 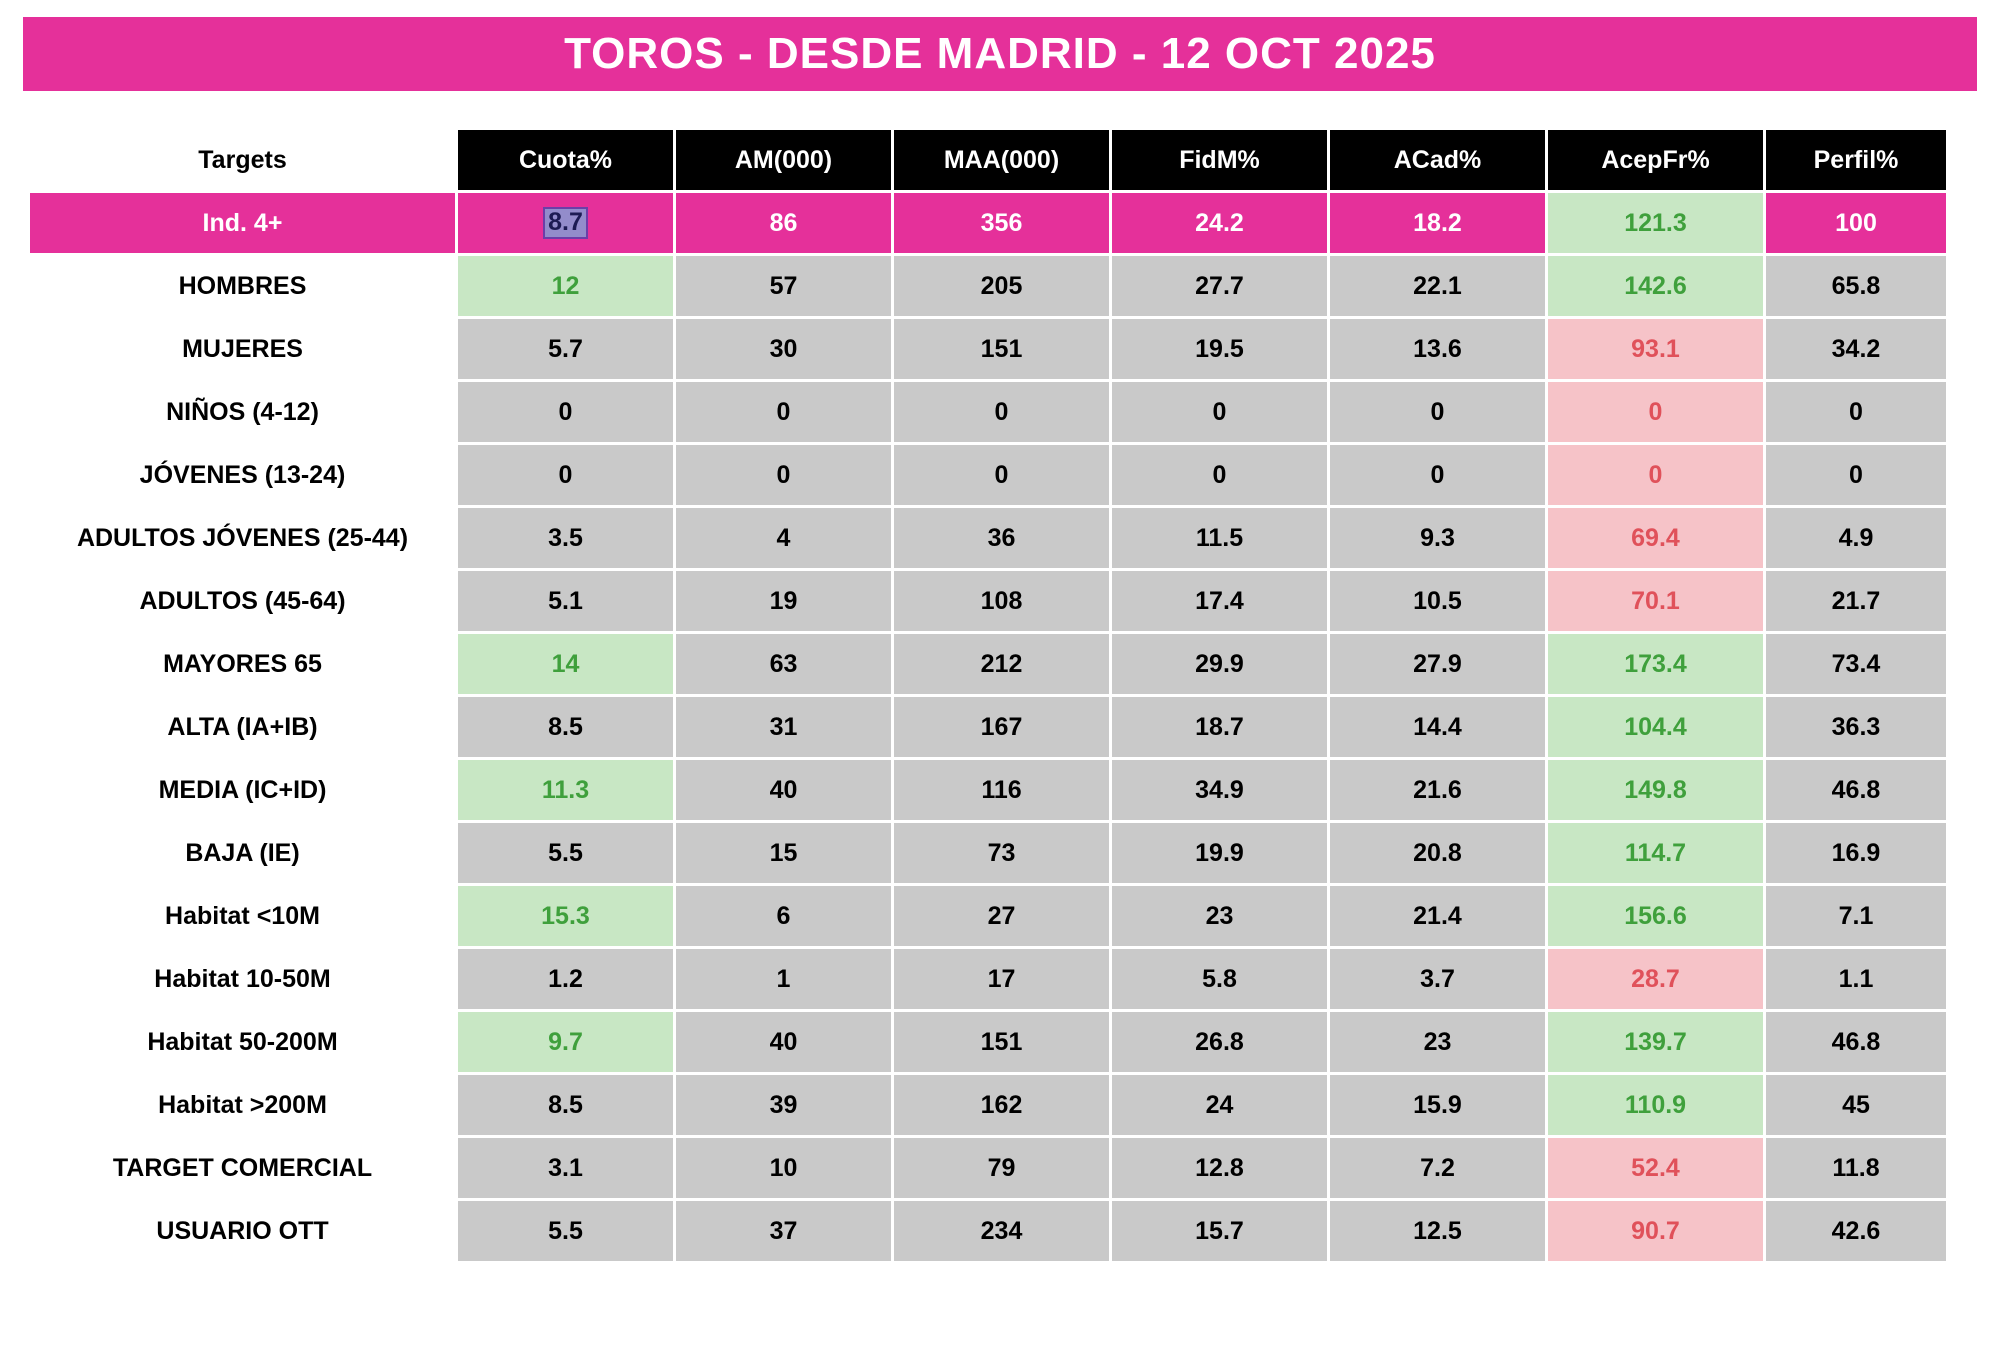 I want to click on table-row: JÓVENES (13-24) 0 0 0 0 0 0 0, so click(x=988, y=475).